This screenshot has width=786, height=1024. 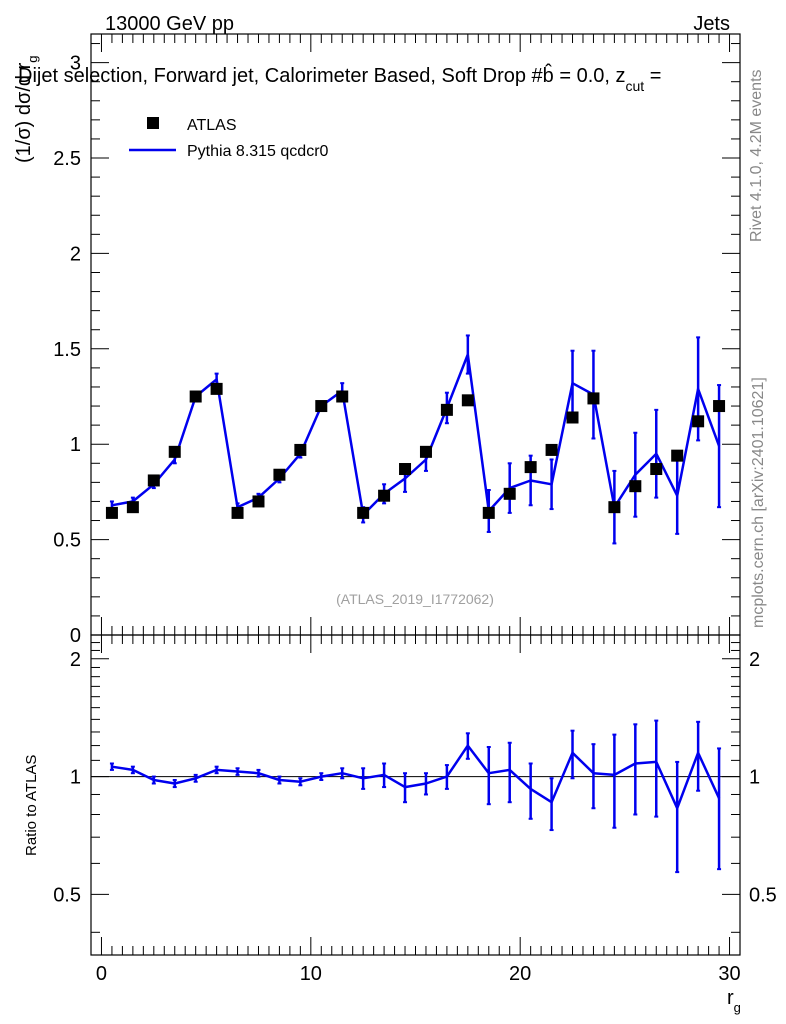 I want to click on ratio-series-line, so click(x=416, y=777).